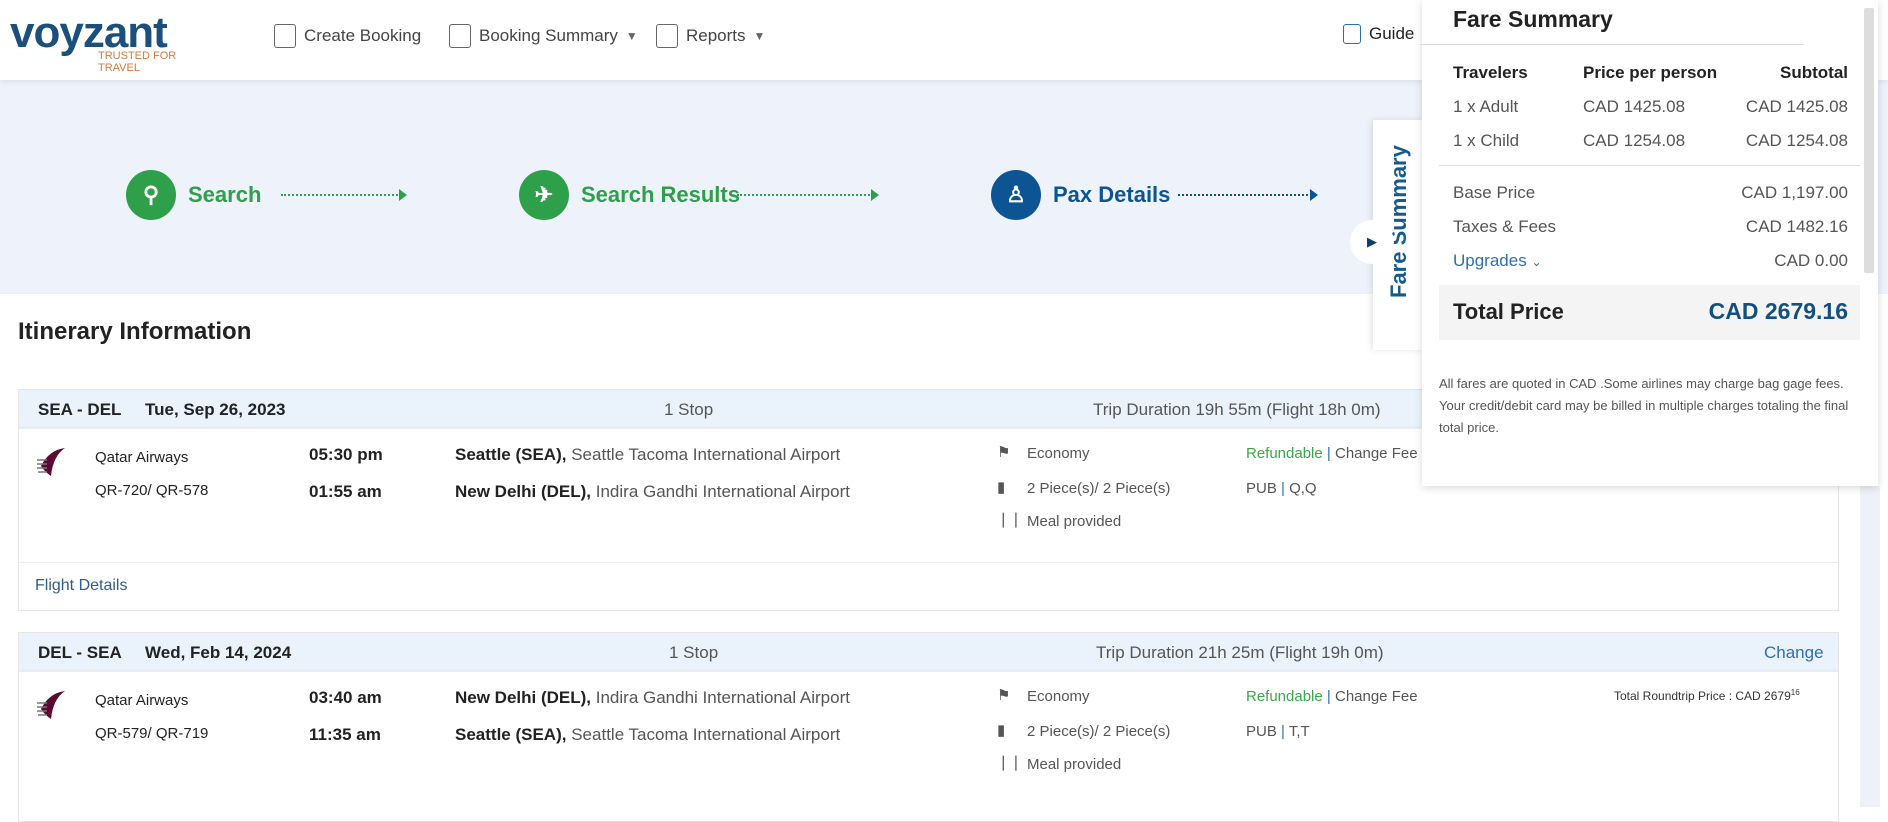 The image size is (1888, 822). Describe the element at coordinates (93, 41) in the screenshot. I see `voyzant-logo: voyzant TRUSTED FOR TRAVEL` at that location.